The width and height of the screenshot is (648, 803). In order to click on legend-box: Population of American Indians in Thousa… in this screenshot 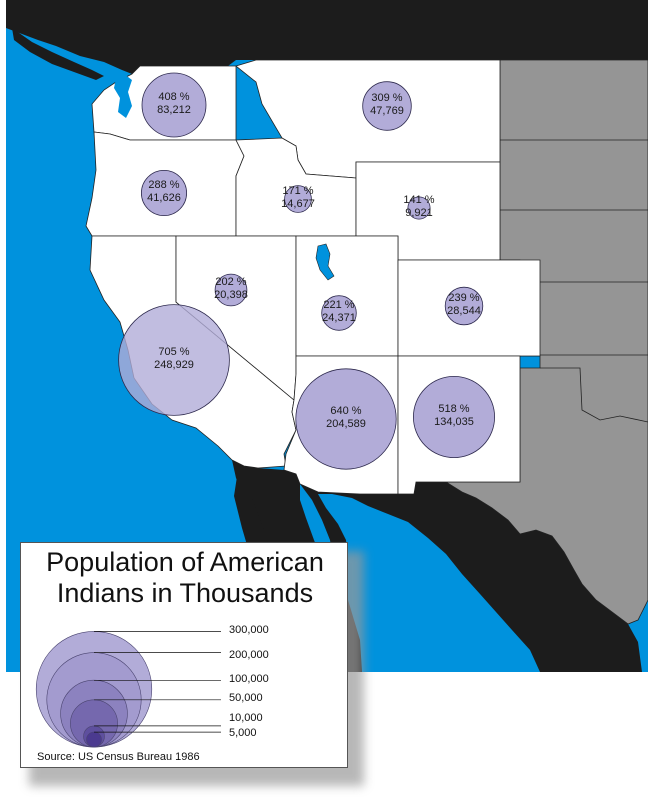, I will do `click(184, 655)`.